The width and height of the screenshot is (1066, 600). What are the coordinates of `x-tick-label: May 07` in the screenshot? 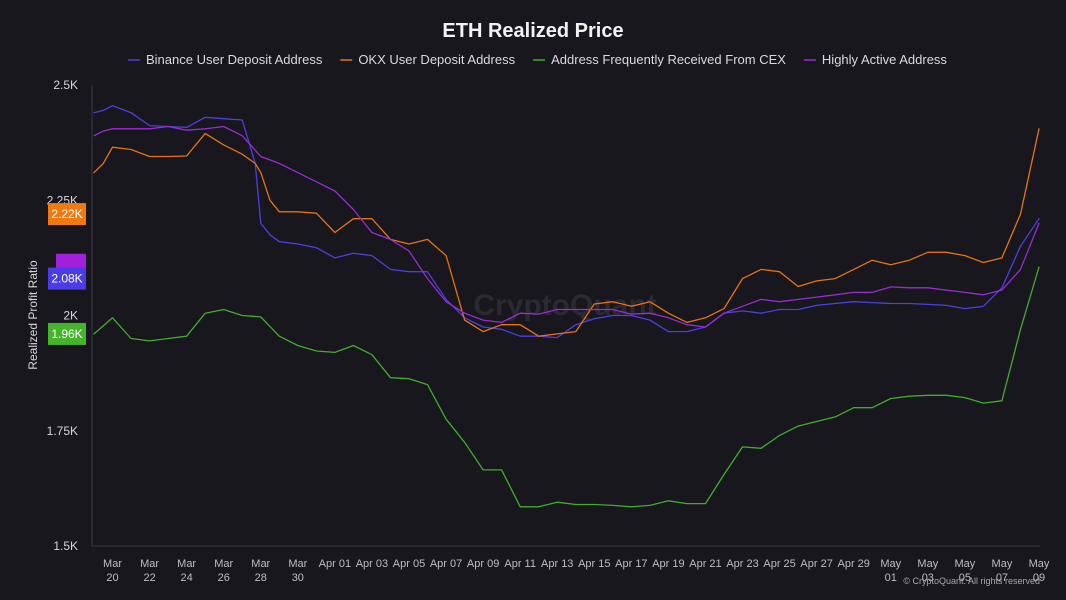 It's located at (1002, 571).